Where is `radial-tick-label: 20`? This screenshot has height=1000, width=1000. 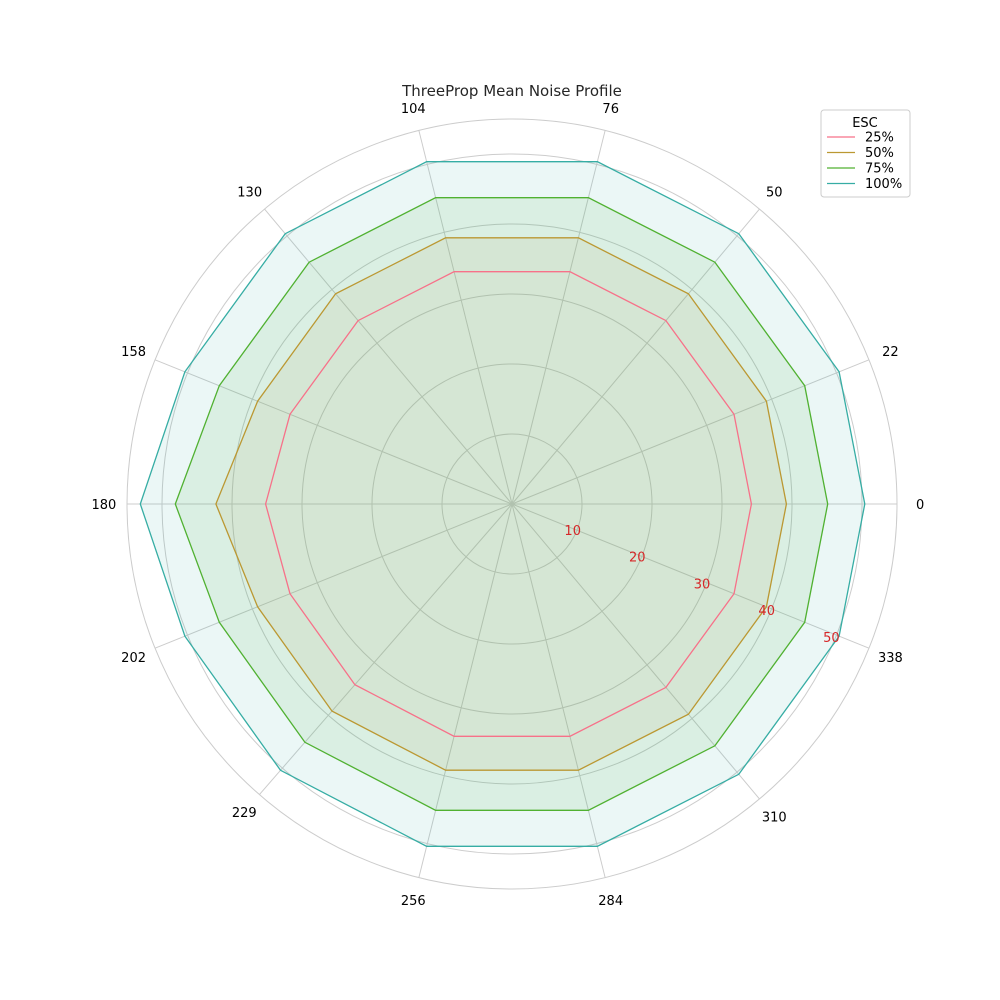 radial-tick-label: 20 is located at coordinates (637, 558).